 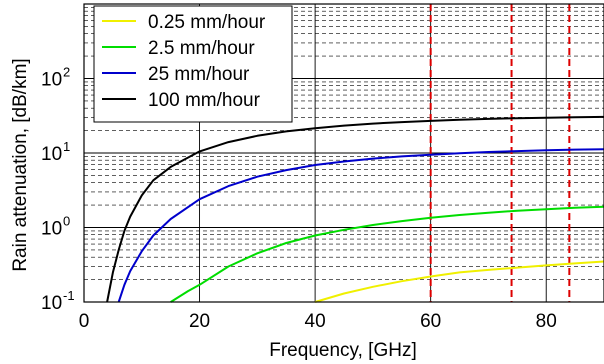 I want to click on x-tick-label: 20, so click(x=199, y=321).